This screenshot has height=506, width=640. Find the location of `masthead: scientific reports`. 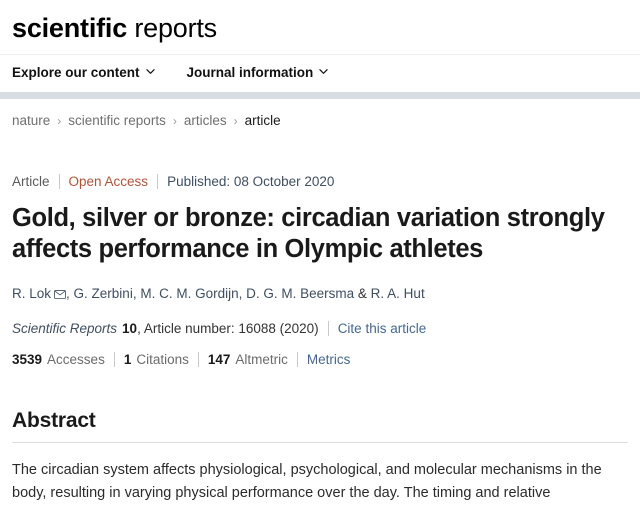

masthead: scientific reports is located at coordinates (320, 28).